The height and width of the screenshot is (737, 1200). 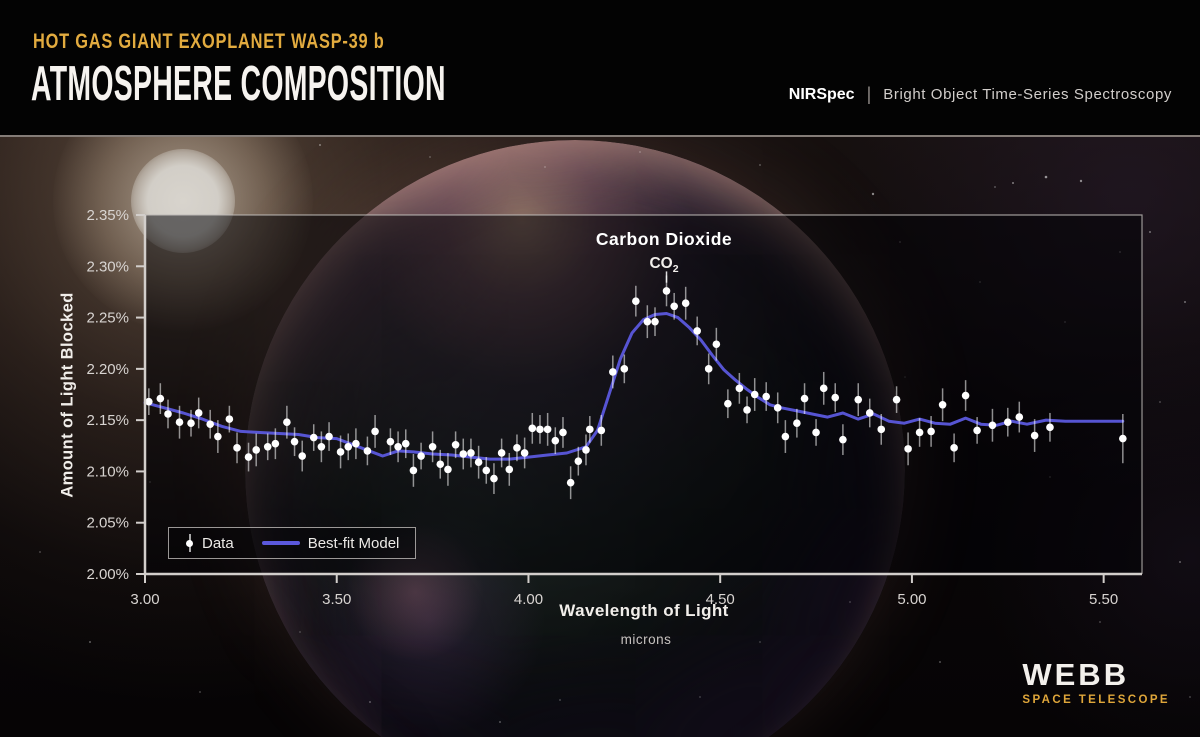 I want to click on instrument-name: NIRSpec, so click(x=821, y=94).